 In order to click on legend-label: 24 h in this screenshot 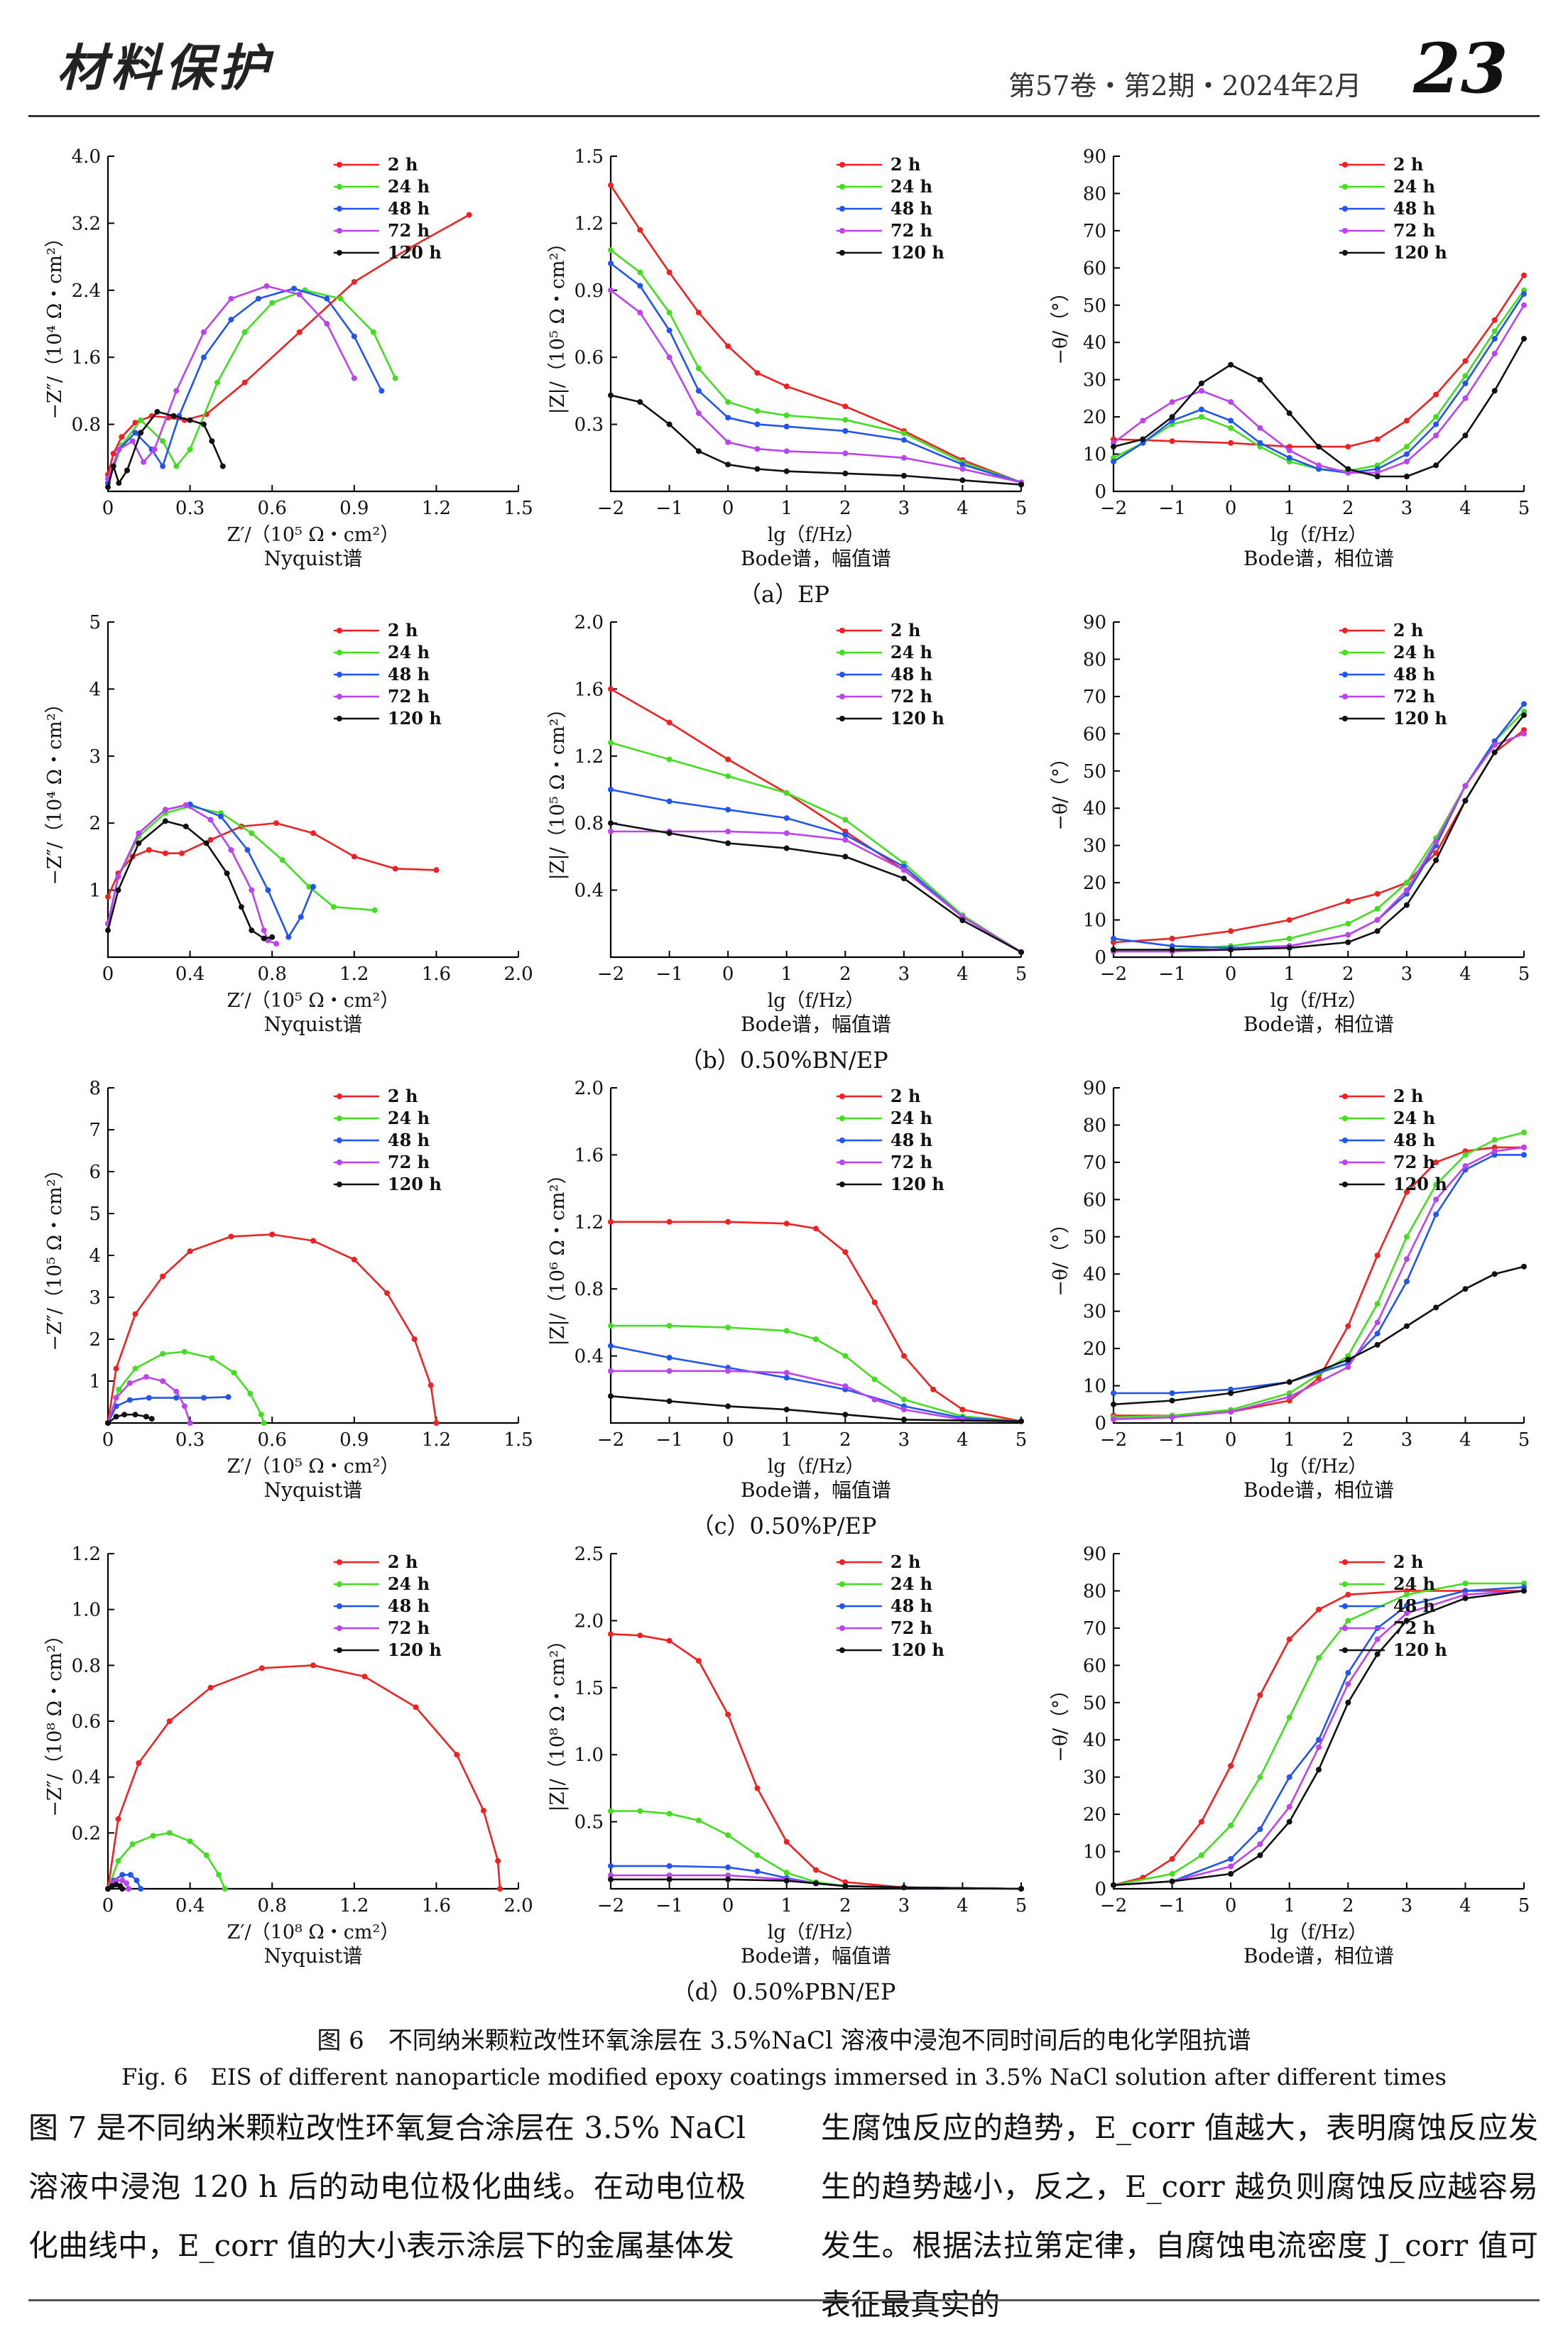, I will do `click(1414, 1118)`.